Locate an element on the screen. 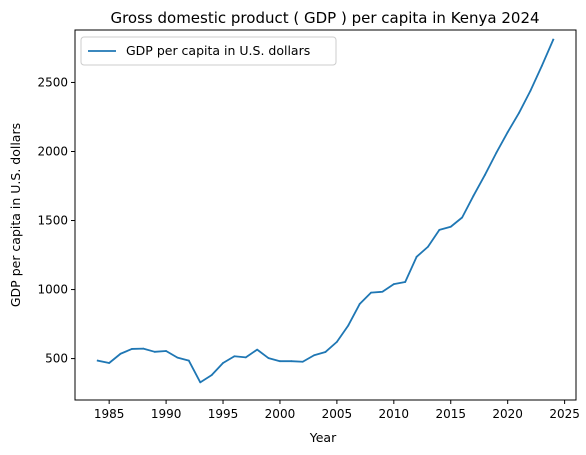 This screenshot has width=586, height=455. y-tick-label: 500 is located at coordinates (56, 359).